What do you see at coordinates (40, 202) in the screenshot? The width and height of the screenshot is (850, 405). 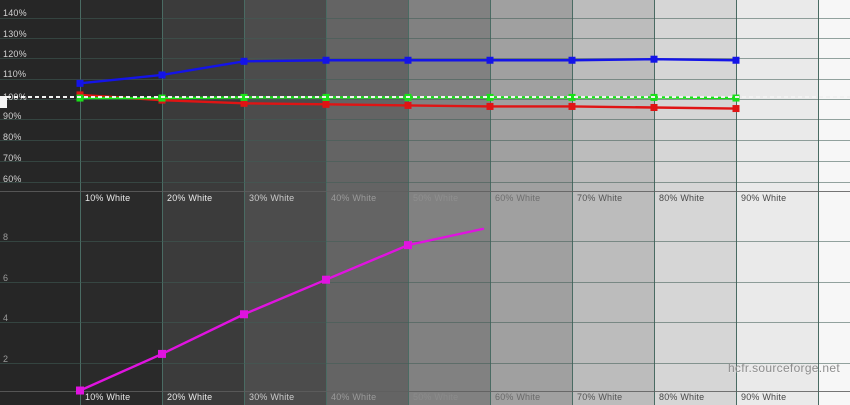 I see `y-axis-gutter` at bounding box center [40, 202].